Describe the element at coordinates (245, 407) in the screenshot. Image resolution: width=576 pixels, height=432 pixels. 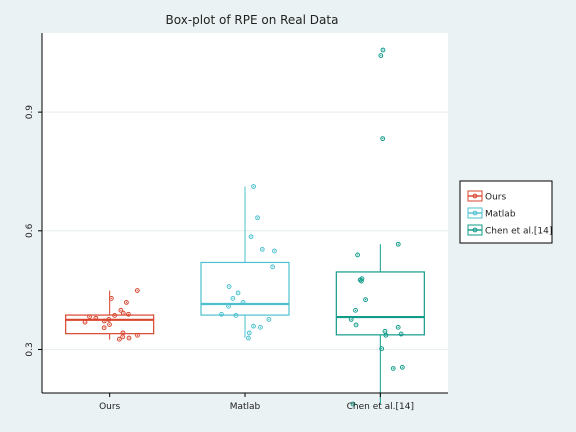
I see `x-tick-label: Matlab` at that location.